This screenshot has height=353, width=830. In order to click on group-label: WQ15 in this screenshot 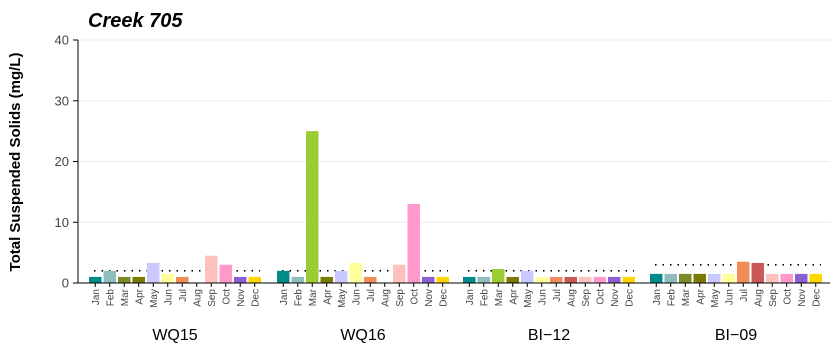, I will do `click(174, 335)`.